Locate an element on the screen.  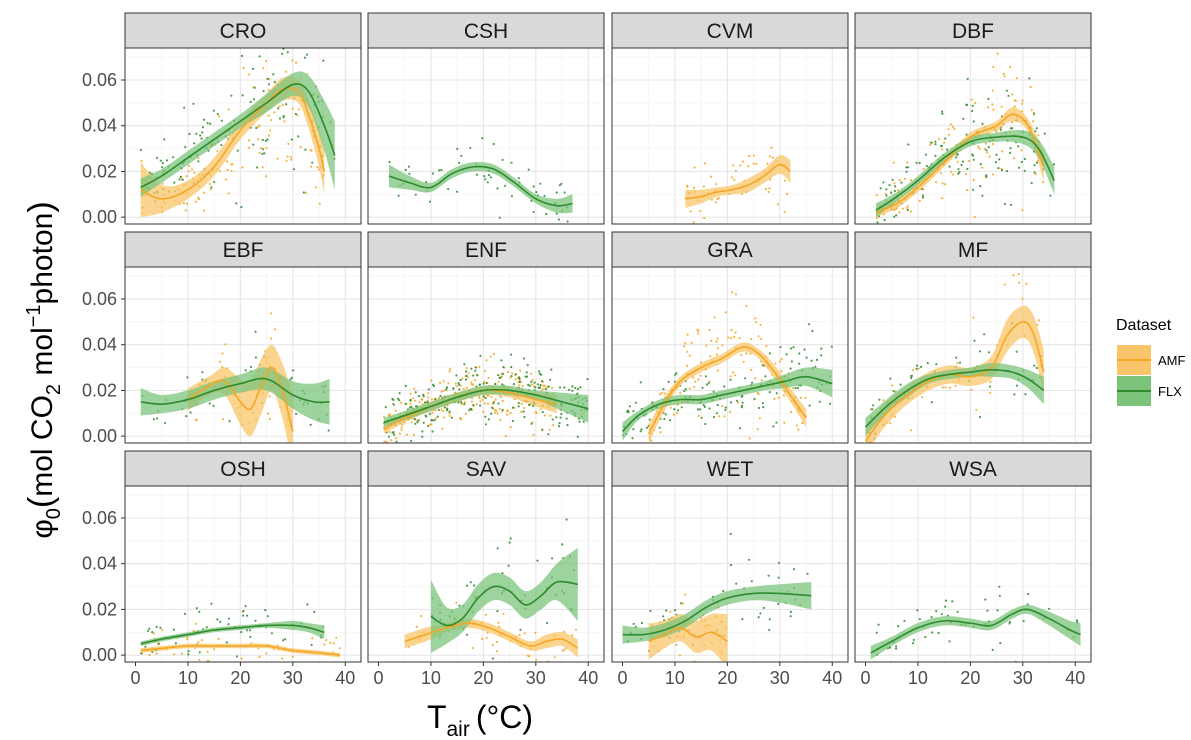
line-cvm-amf is located at coordinates (738, 181).